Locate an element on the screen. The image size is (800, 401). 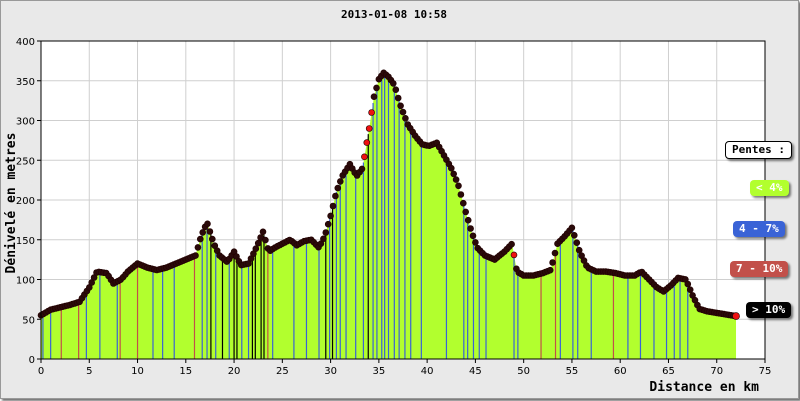
legend-item-4-7: 4 - 7% is located at coordinates (759, 229).